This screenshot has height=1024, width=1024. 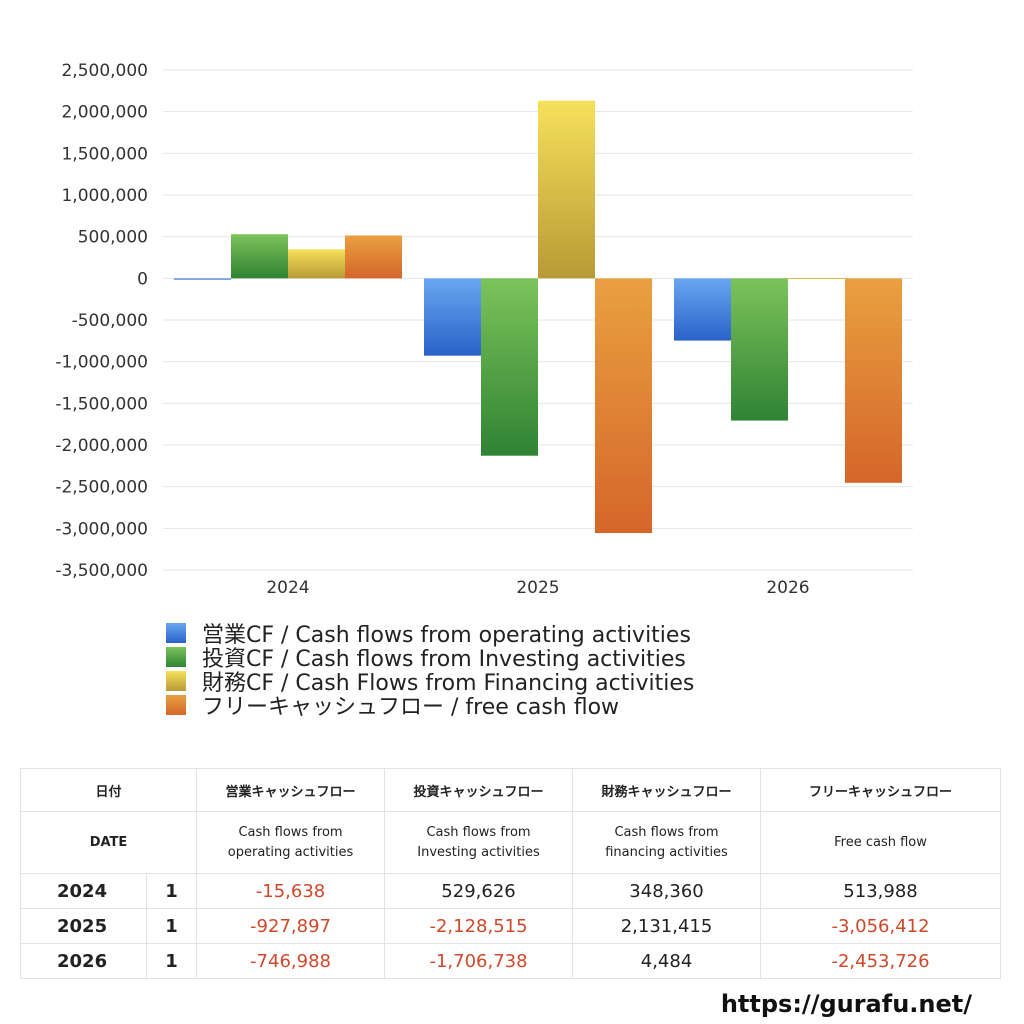 I want to click on header-investing-jp: 投資キャッシュフロー, so click(x=479, y=790).